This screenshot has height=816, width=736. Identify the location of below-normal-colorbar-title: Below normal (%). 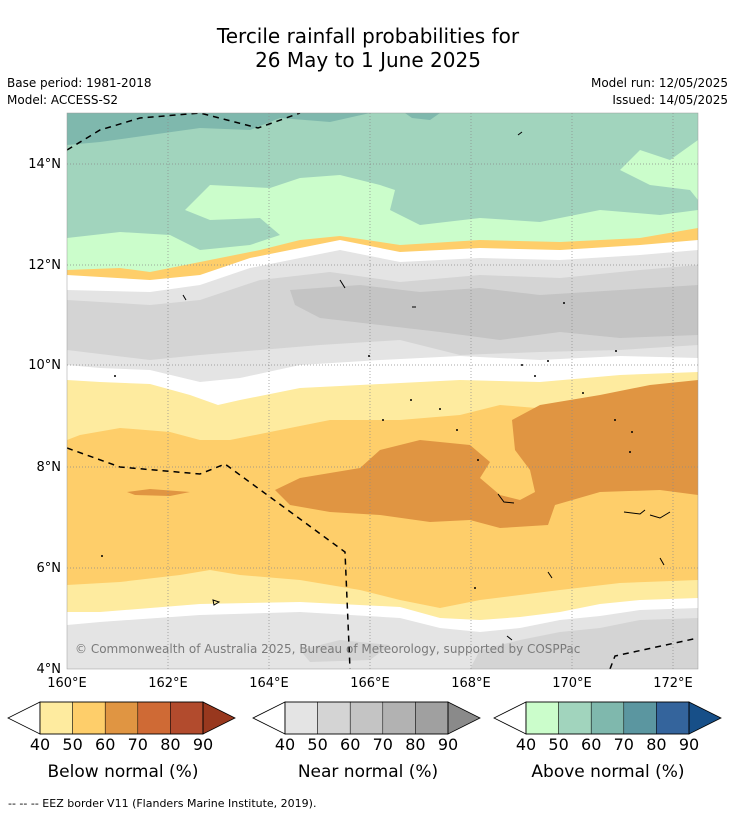
(123, 772).